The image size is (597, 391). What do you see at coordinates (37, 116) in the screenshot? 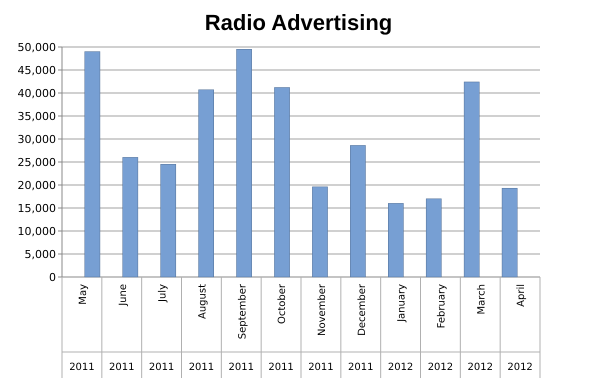
I see `y-tick-label: 35,000` at bounding box center [37, 116].